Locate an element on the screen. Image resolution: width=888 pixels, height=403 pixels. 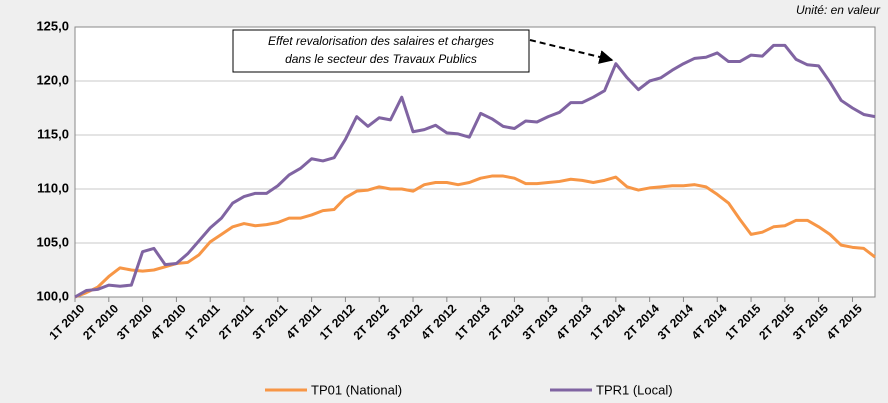
x-tick-label: 1T 2015 is located at coordinates (742, 321).